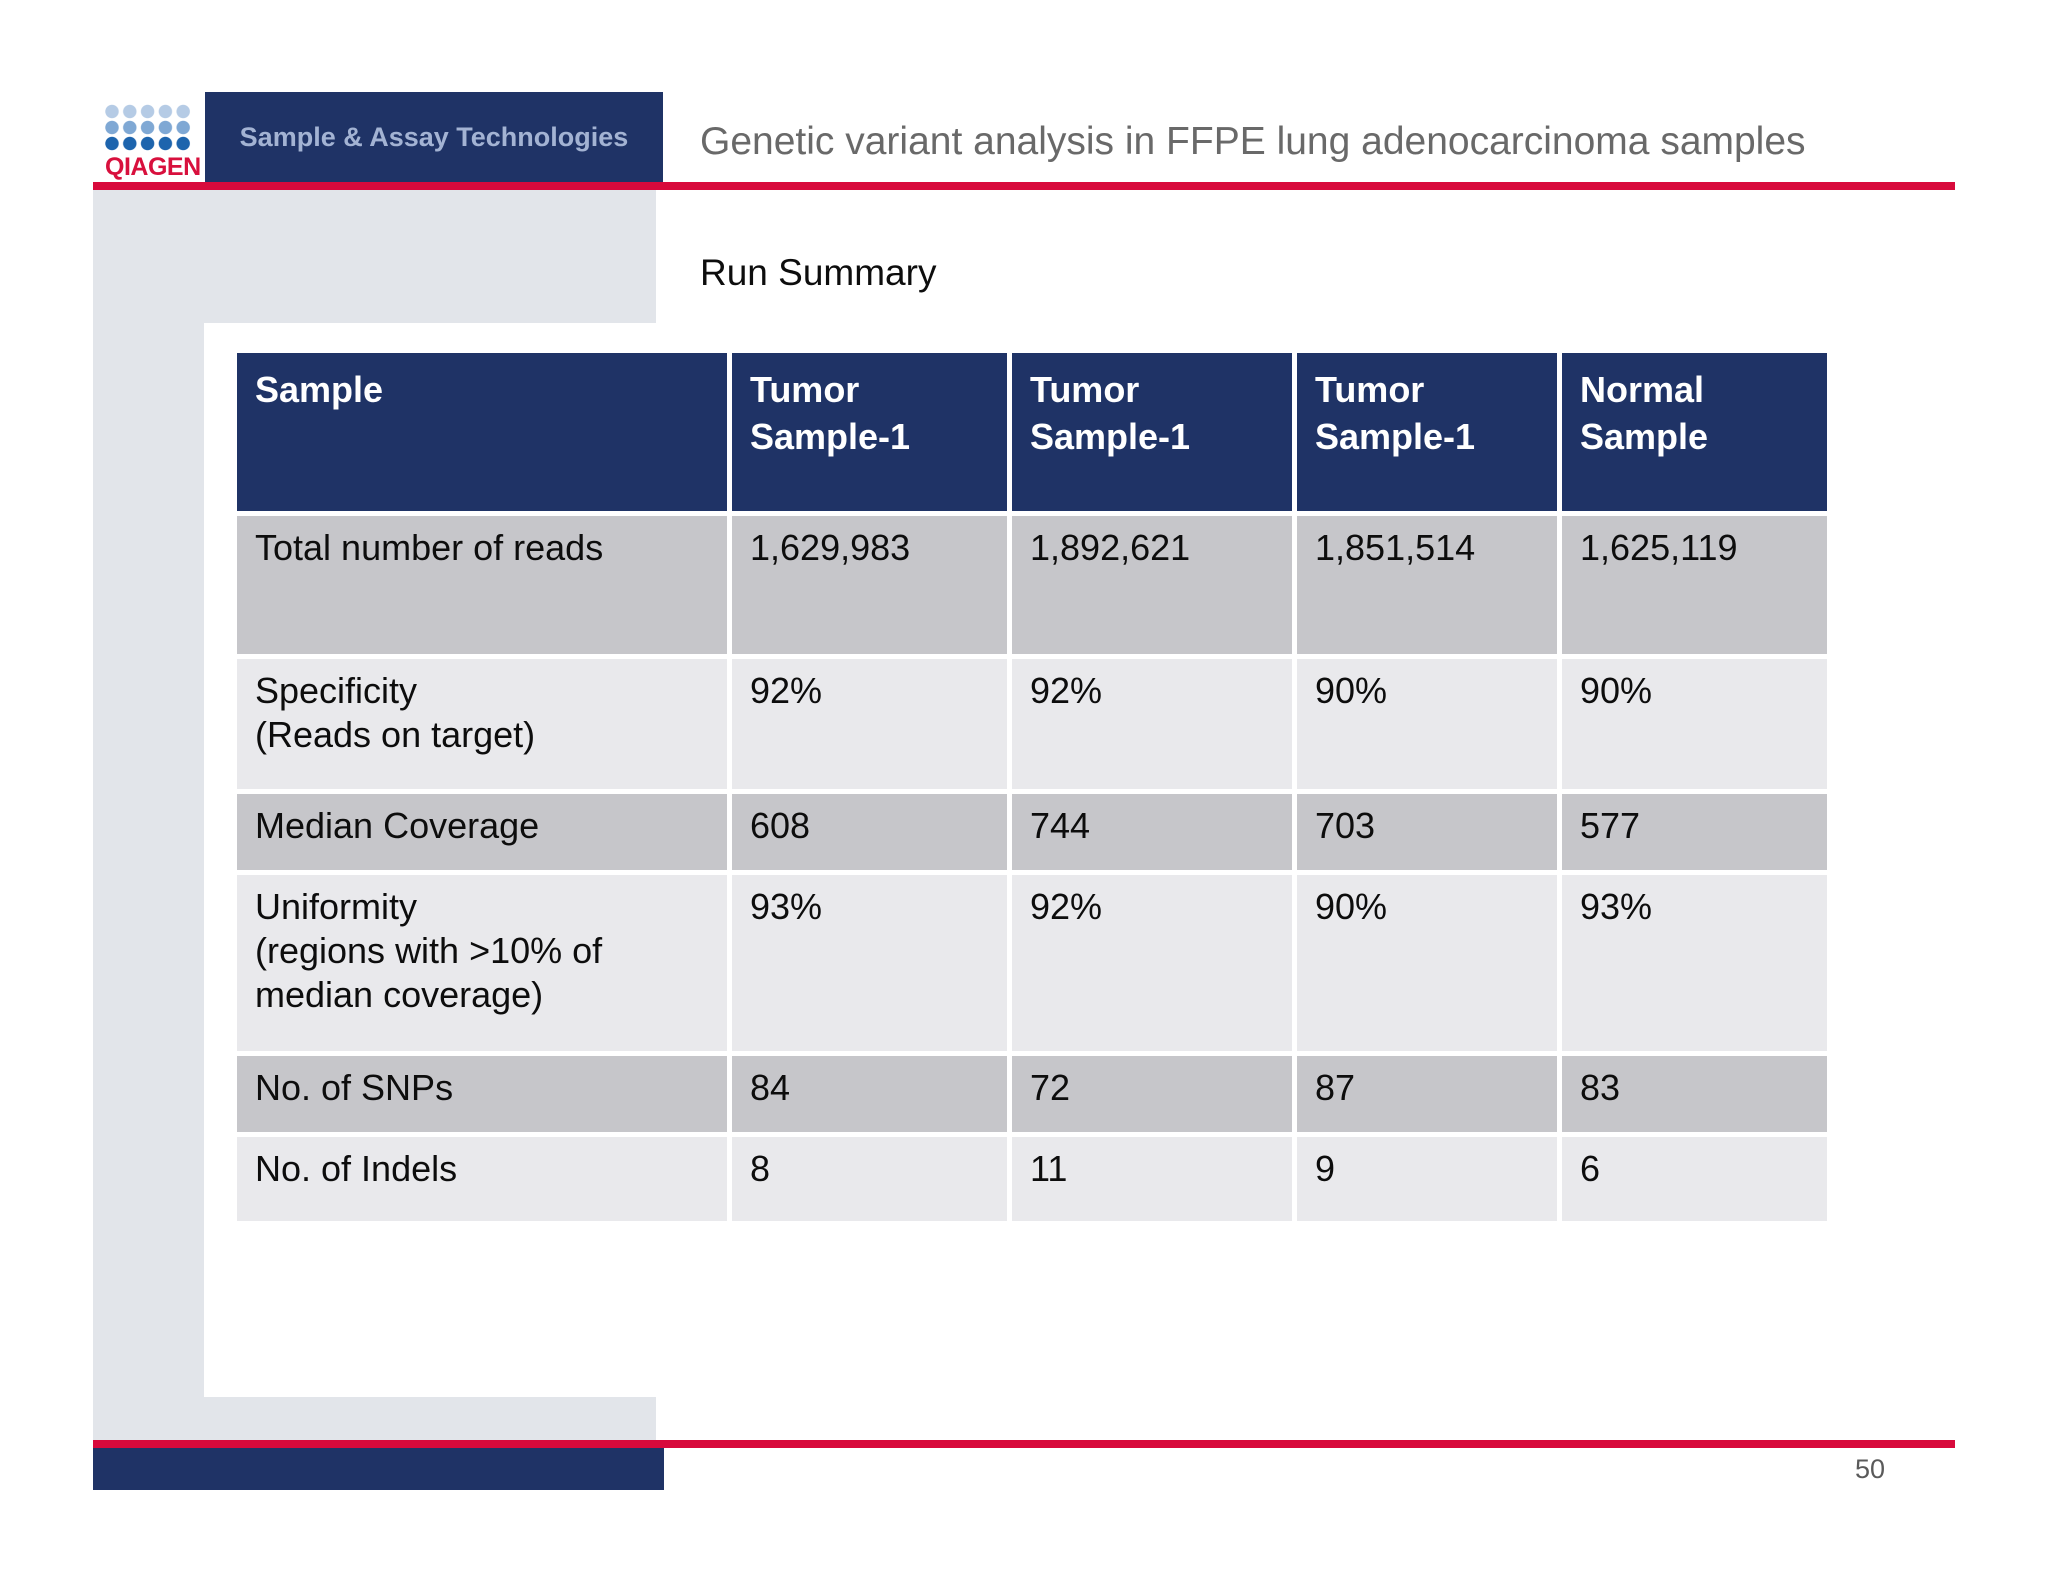 This screenshot has height=1582, width=2048. Describe the element at coordinates (869, 432) in the screenshot. I see `column-header-tumor-sample-1a: Tumor Sample-1` at that location.